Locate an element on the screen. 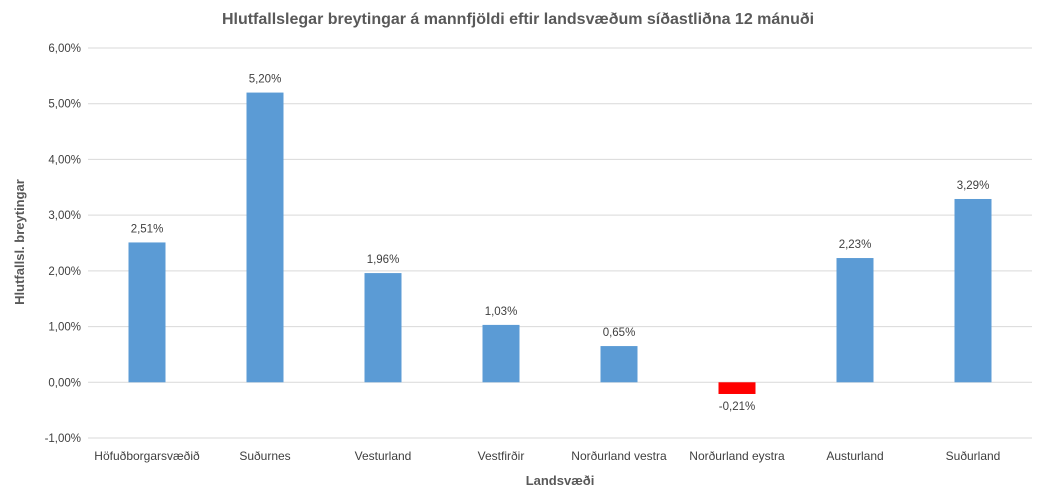  y-tick-label: 6,00% is located at coordinates (64, 49).